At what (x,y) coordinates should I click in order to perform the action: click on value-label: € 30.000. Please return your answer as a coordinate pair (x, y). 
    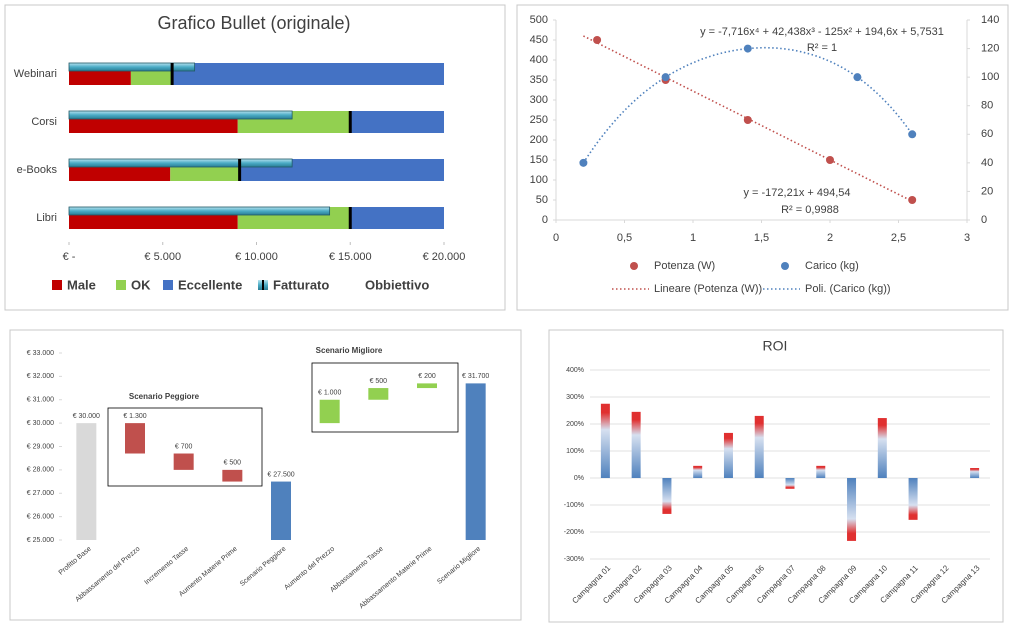
    Looking at the image, I should click on (86, 416).